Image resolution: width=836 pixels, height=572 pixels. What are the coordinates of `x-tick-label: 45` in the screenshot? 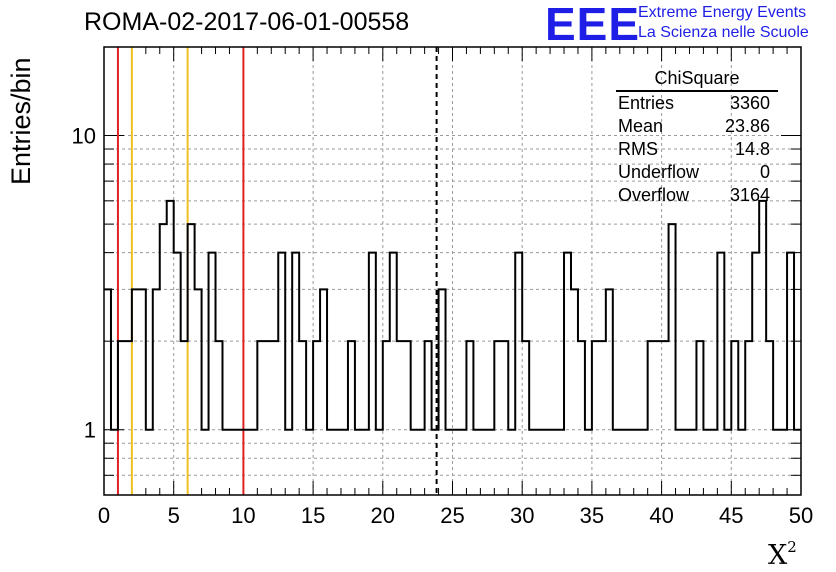 It's located at (731, 515).